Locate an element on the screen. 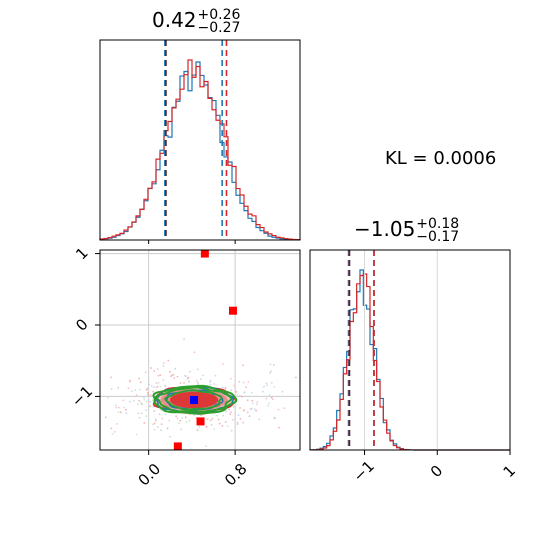 This screenshot has height=550, width=550. param-2-title: −1.05 +0.18 −0.17 is located at coordinates (406, 230).